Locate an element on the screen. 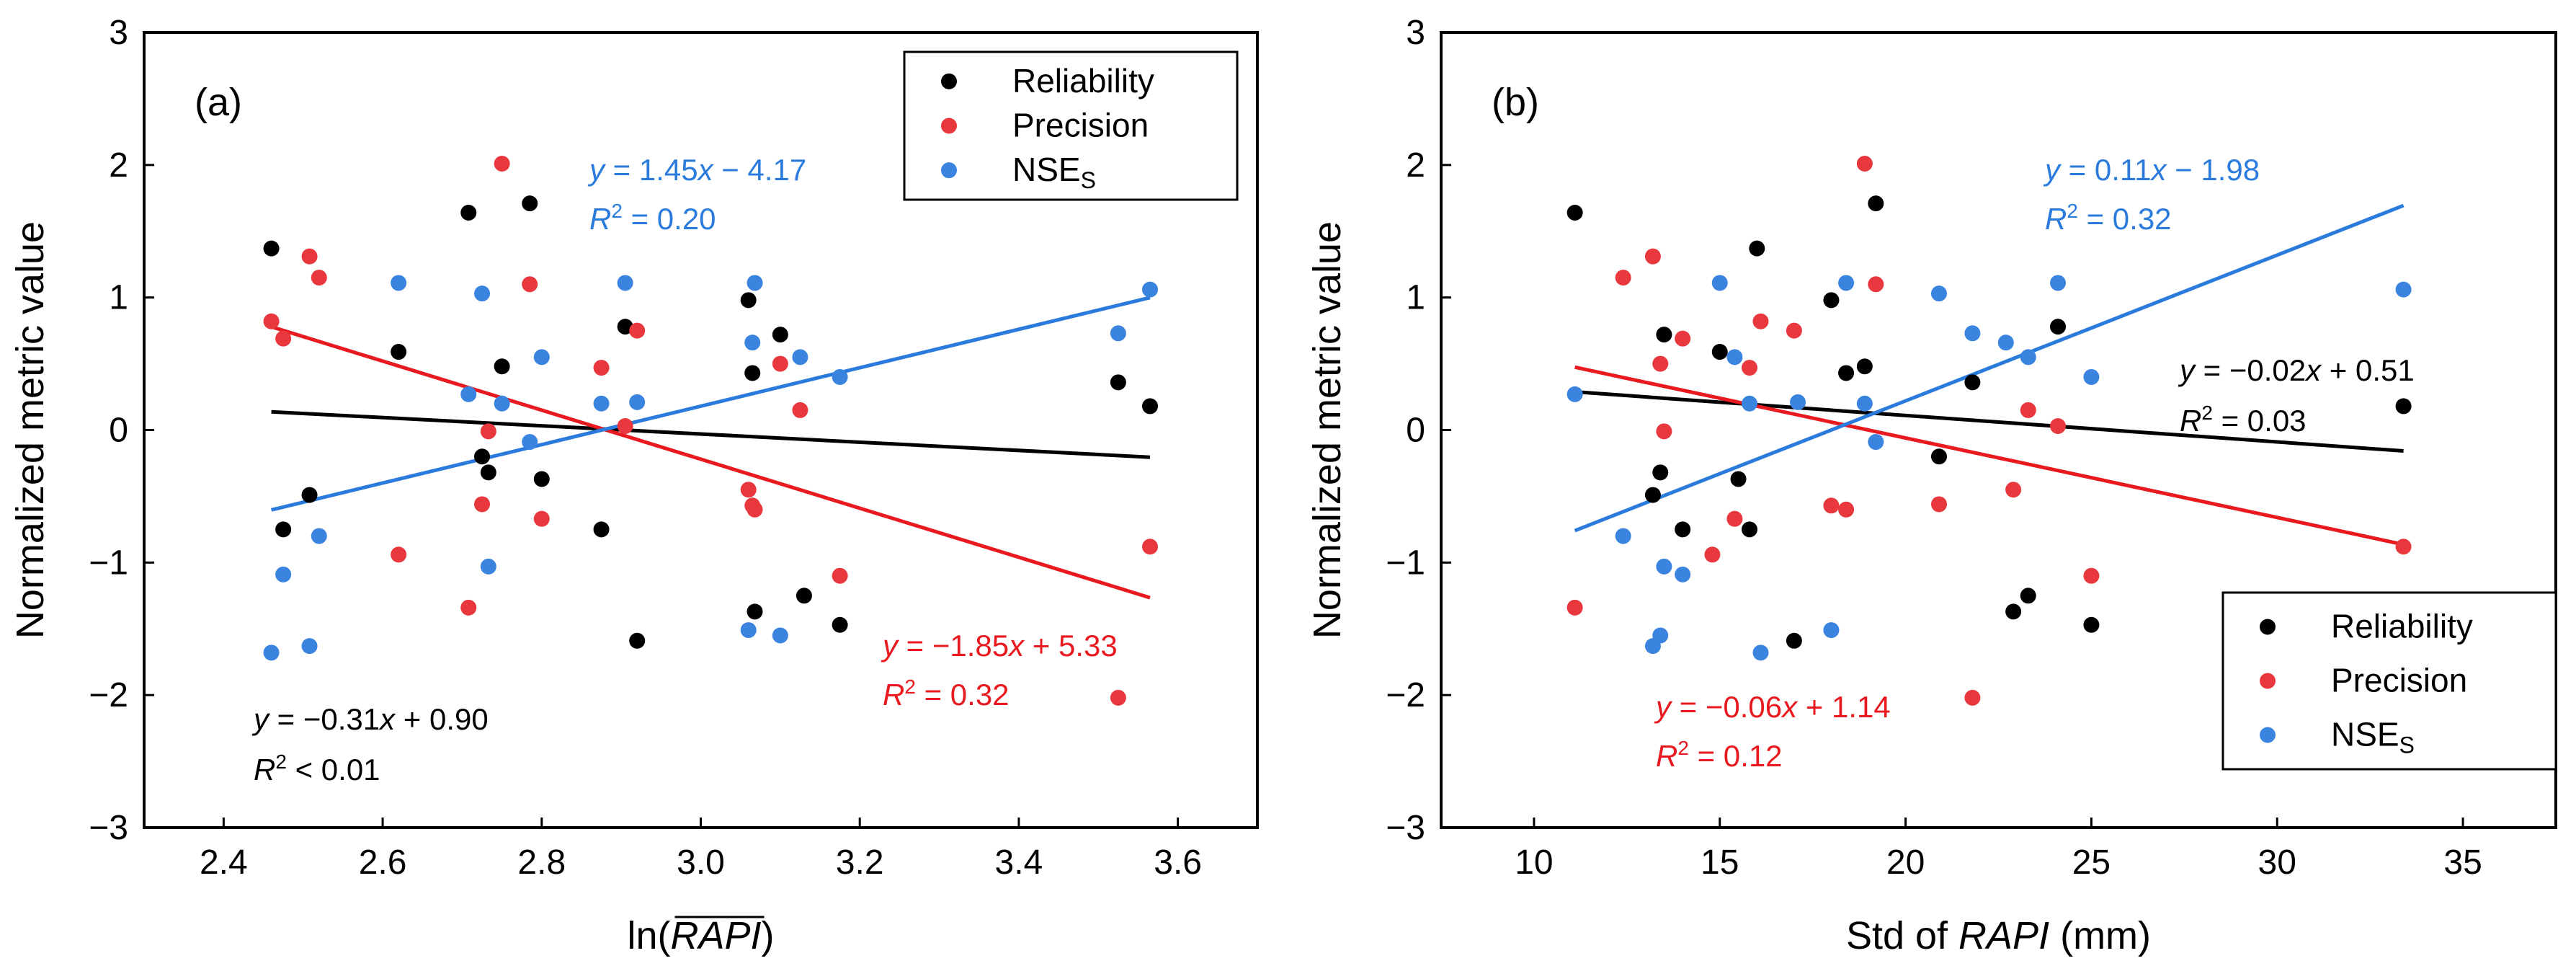 The height and width of the screenshot is (979, 2576). x-tick-label: 2.4 is located at coordinates (224, 863).